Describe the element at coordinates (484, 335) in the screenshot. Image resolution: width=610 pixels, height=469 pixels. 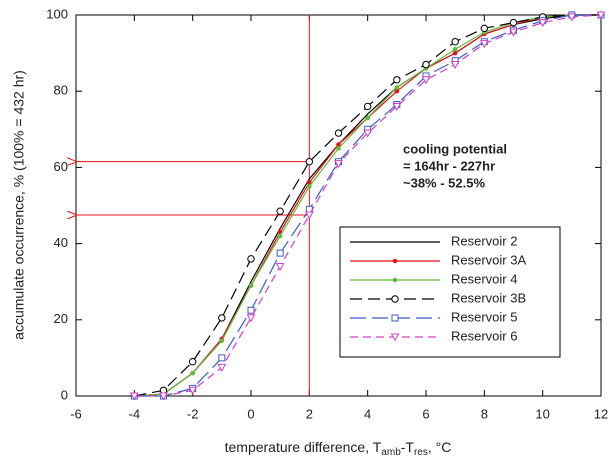
I see `legend-label: Reservoir 6` at that location.